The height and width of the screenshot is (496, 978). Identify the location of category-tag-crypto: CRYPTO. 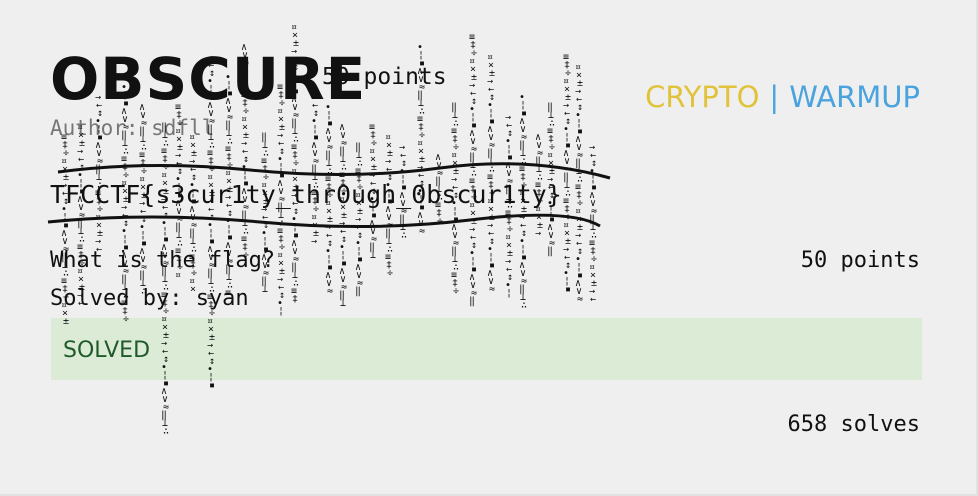
(702, 97).